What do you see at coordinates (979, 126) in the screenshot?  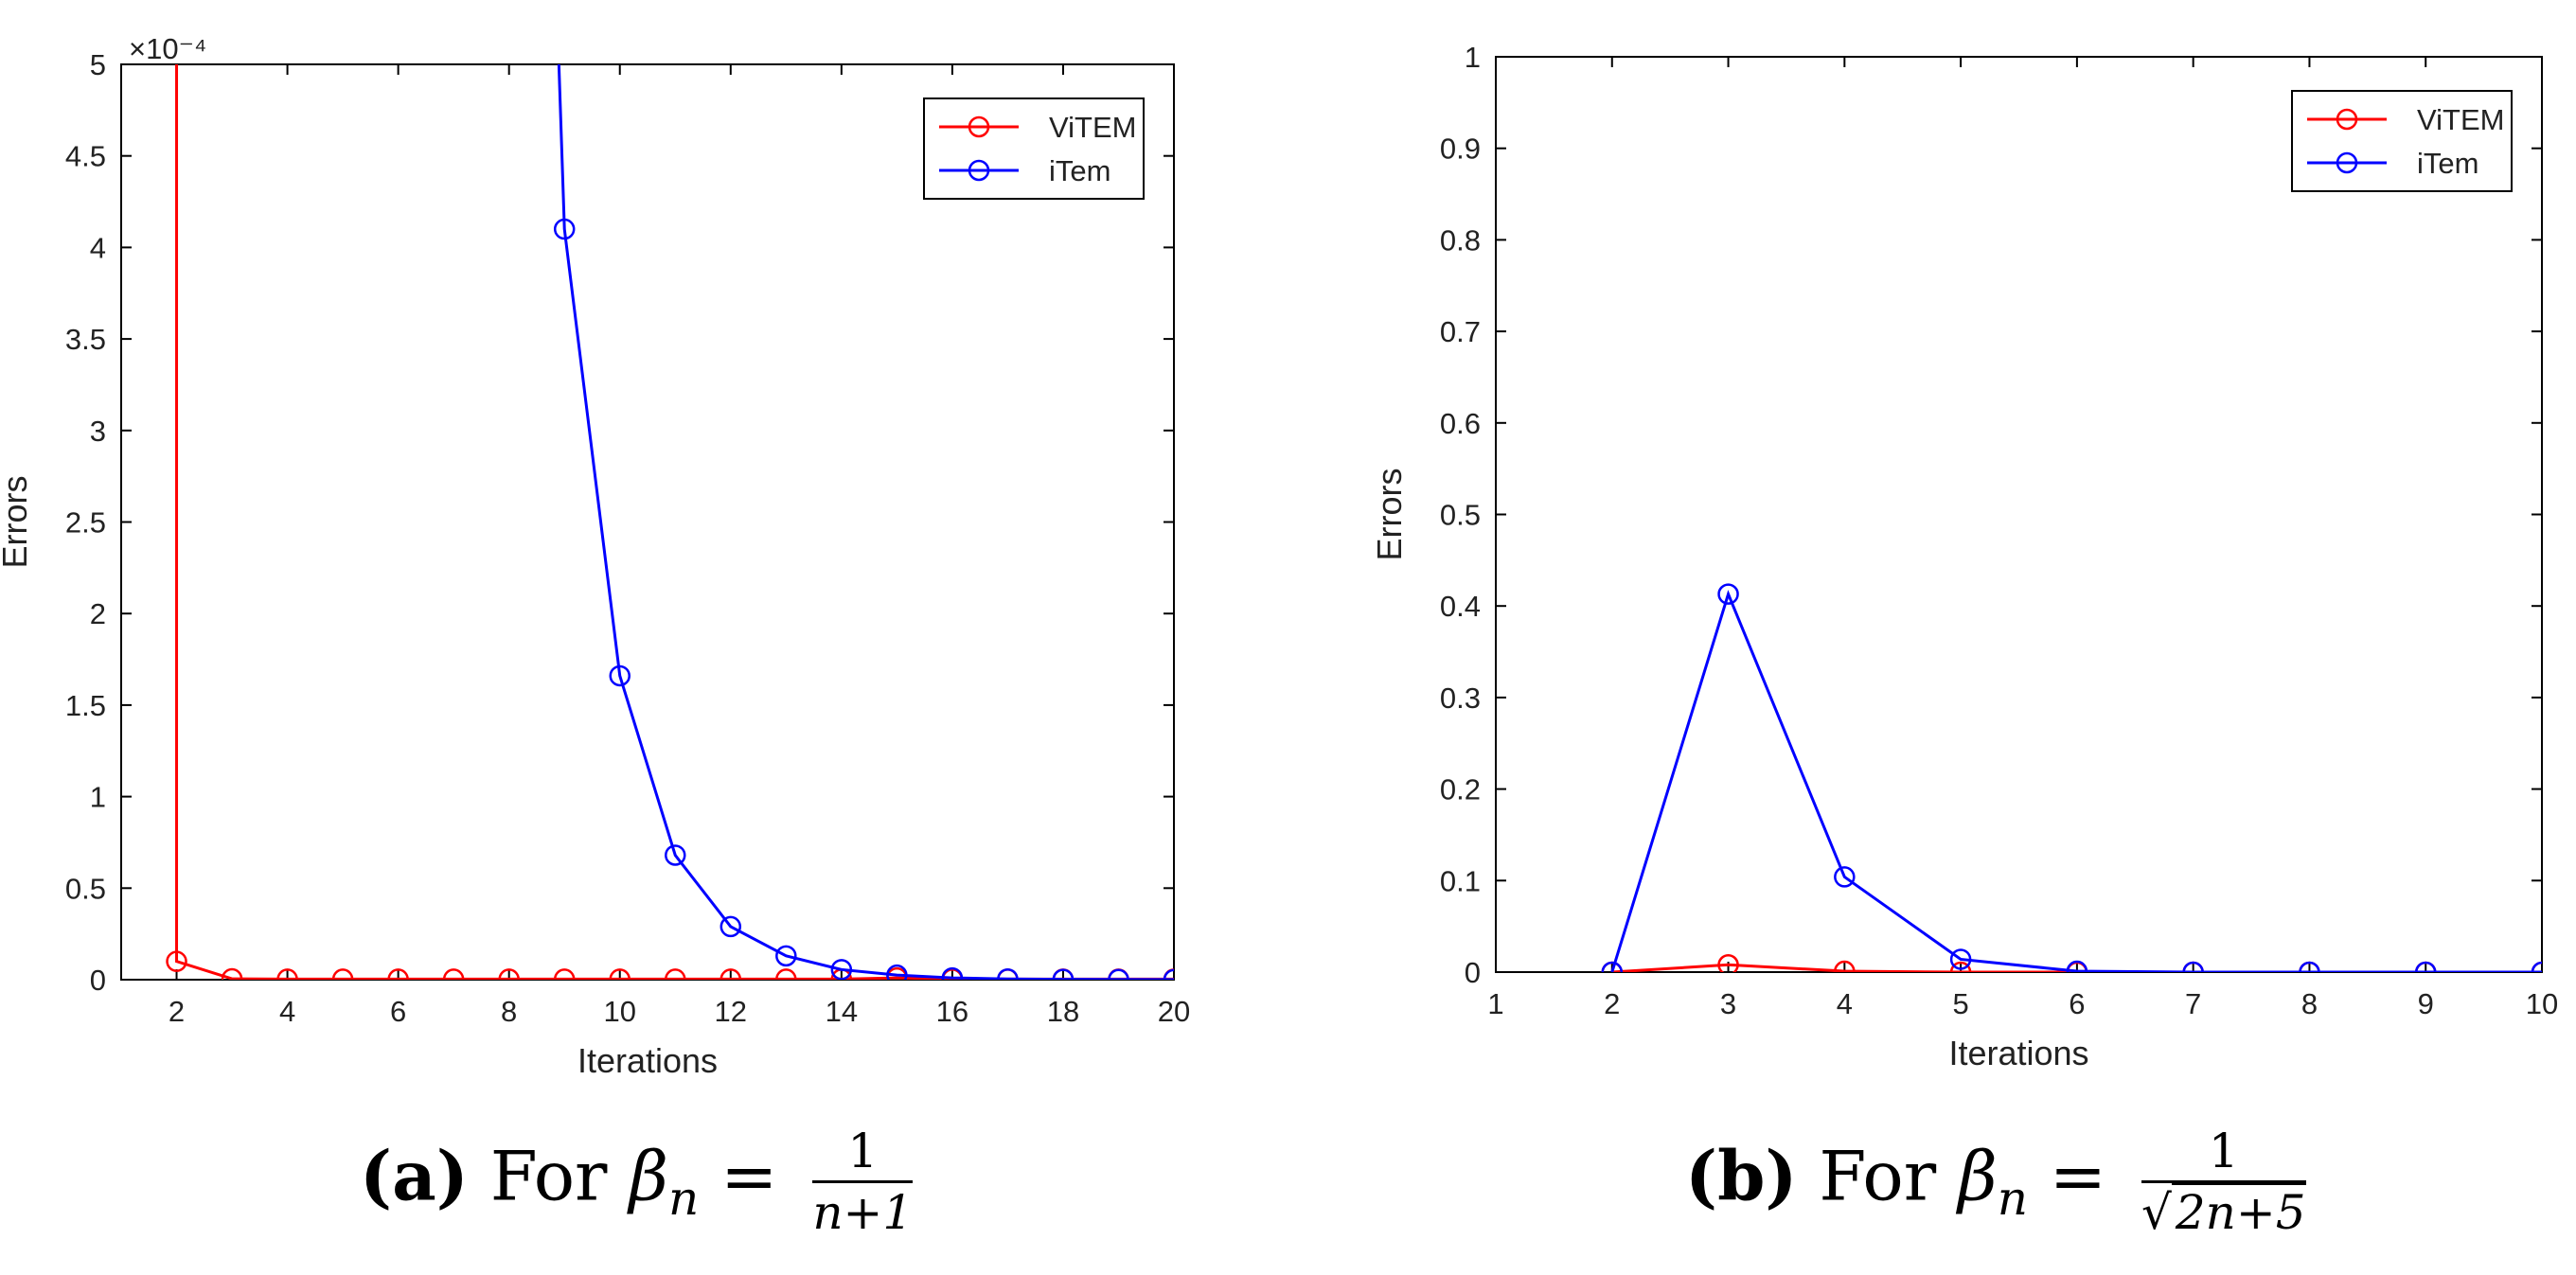 I see `legend-marker-a-ViTEM` at bounding box center [979, 126].